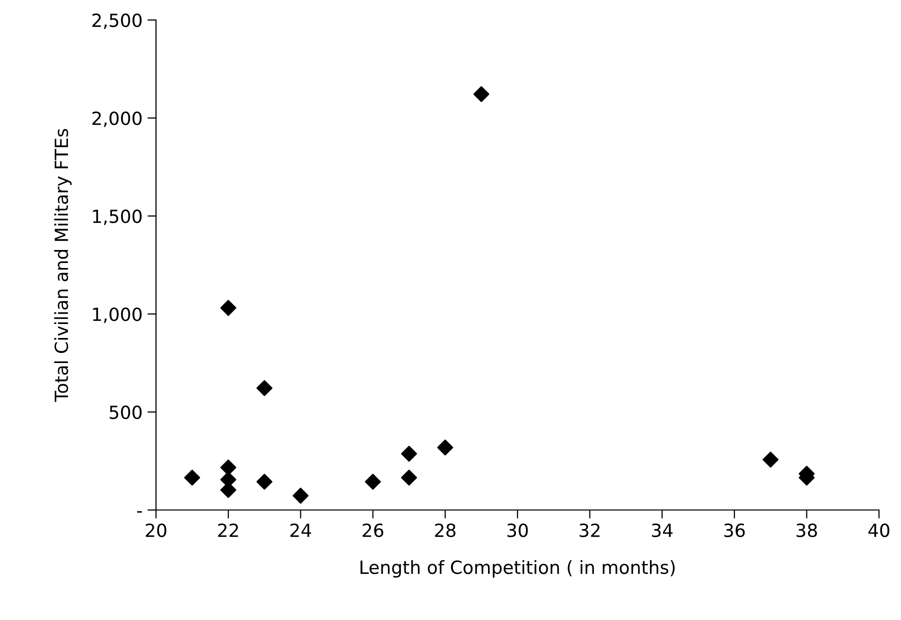 The width and height of the screenshot is (901, 620). What do you see at coordinates (445, 531) in the screenshot?
I see `x-tick-label: 28` at bounding box center [445, 531].